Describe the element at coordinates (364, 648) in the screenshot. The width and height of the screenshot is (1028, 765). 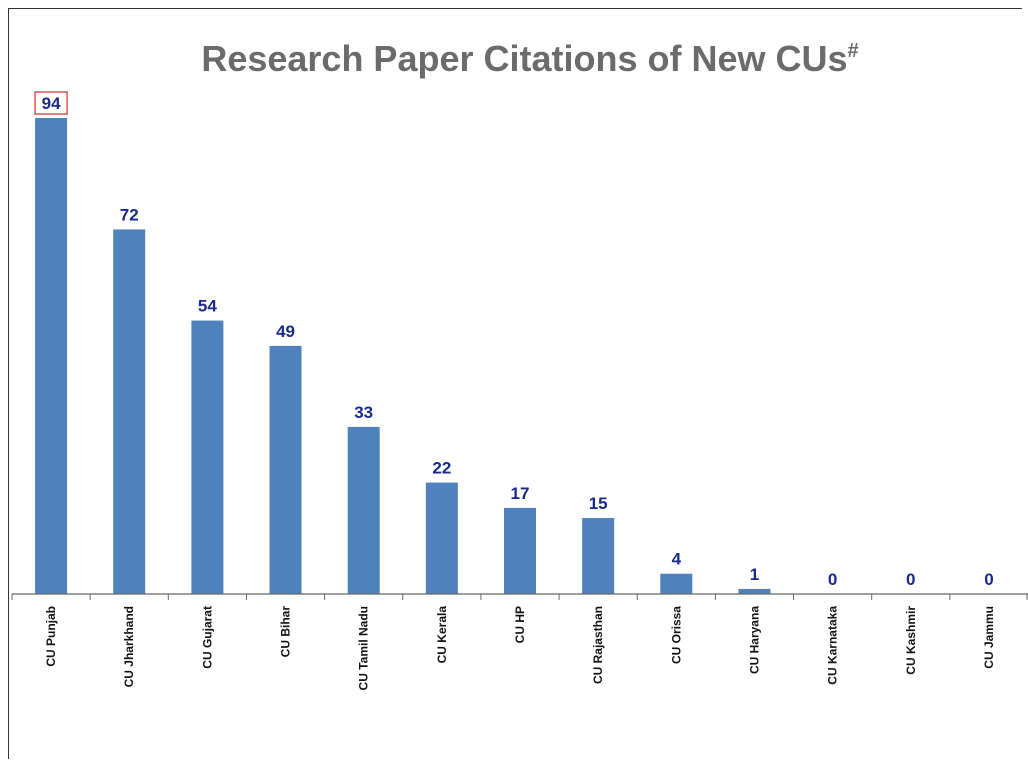
I see `category-label: CU Tamil Nadu` at that location.